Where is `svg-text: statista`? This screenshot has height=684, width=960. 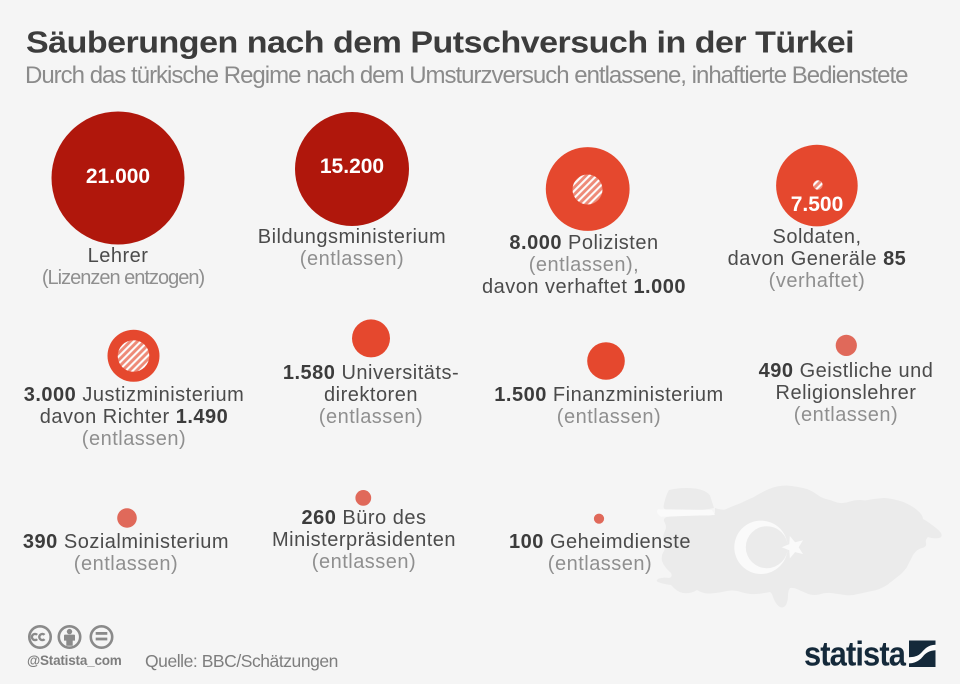 svg-text: statista is located at coordinates (855, 655).